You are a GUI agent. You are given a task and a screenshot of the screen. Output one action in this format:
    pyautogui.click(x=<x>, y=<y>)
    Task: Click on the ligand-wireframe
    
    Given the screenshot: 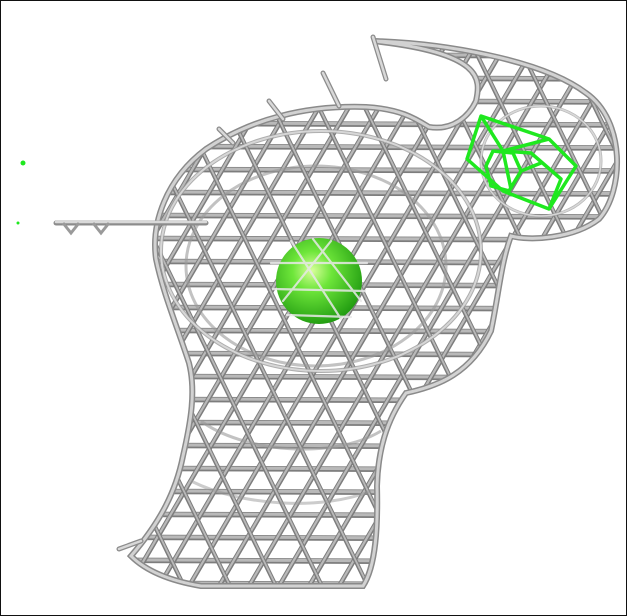 What is the action you would take?
    pyautogui.click(x=521, y=162)
    